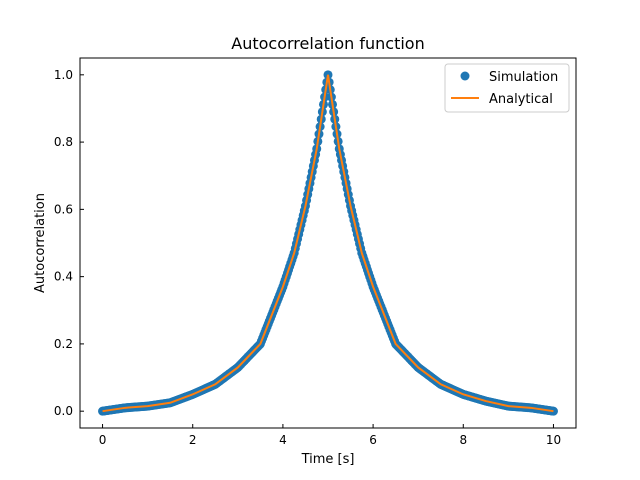 This screenshot has width=640, height=480. Describe the element at coordinates (63, 411) in the screenshot. I see `y-tick-label: 0.0` at that location.